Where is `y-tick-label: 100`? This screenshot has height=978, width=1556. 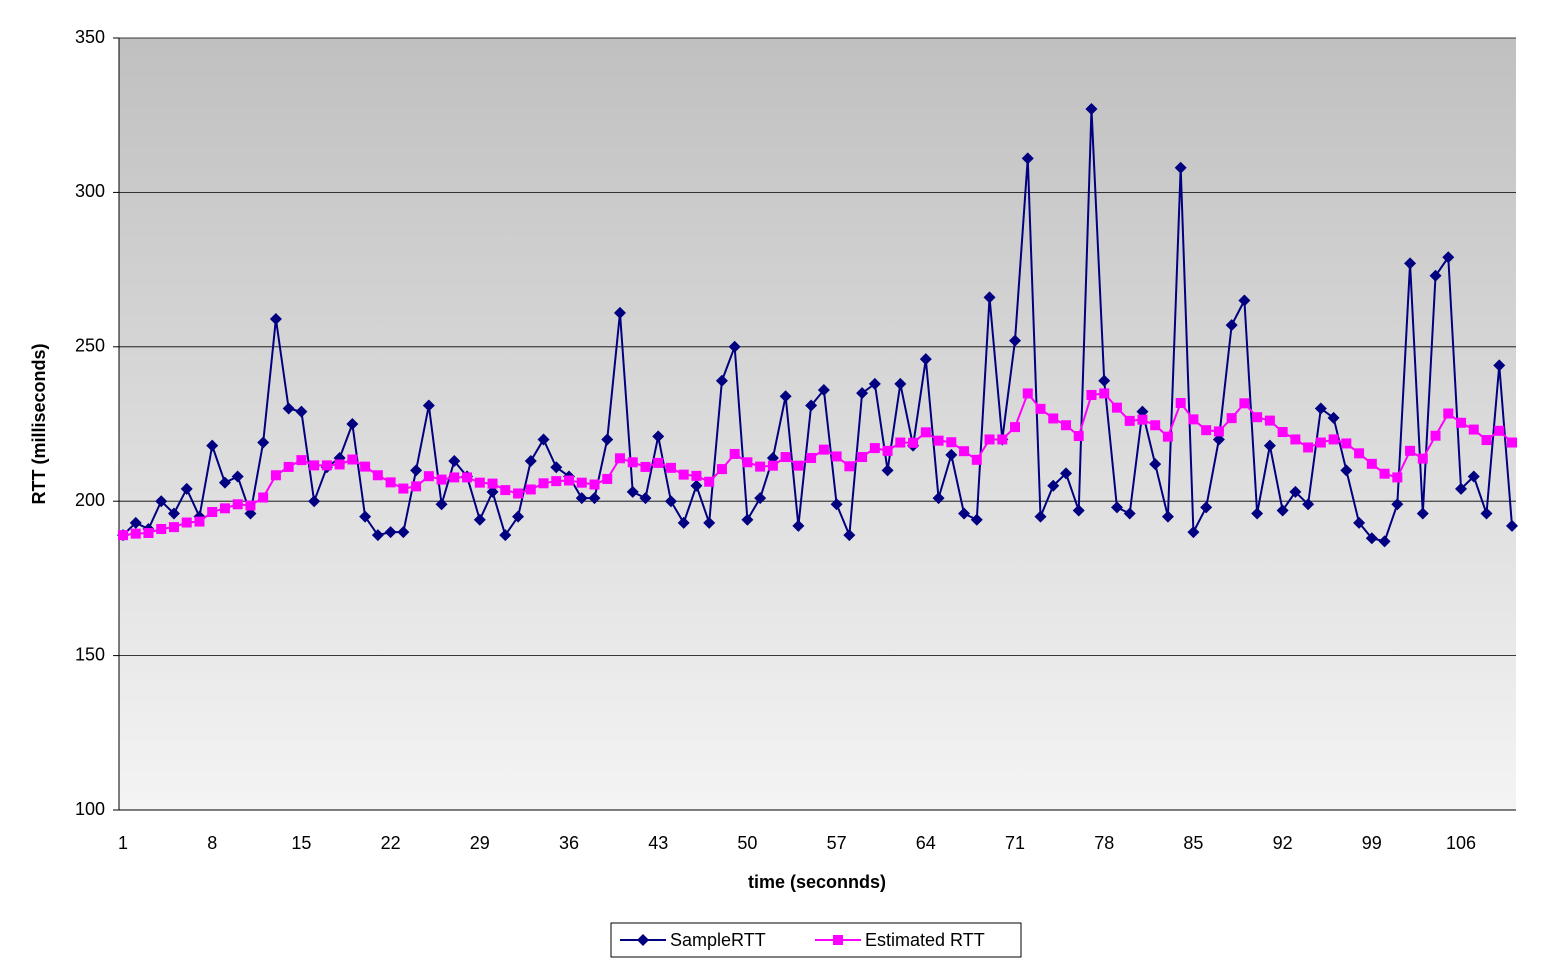
y-tick-label: 100 is located at coordinates (90, 809).